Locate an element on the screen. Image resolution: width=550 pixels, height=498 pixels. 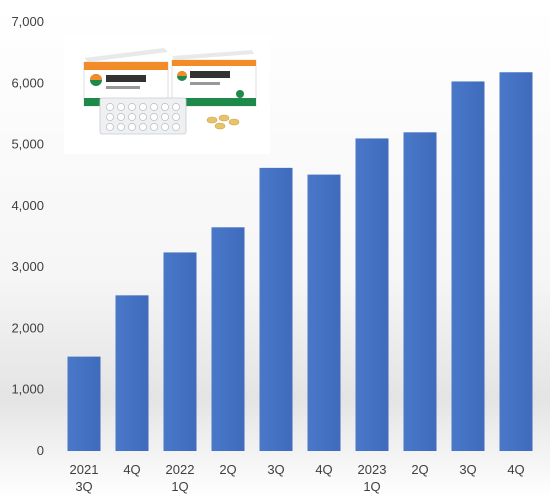
x-axis-labels: 2021 3Q 4Q 2022 1Q 2Q 3Q 4Q 2023 1Q 2Q 3Q 4Q is located at coordinates (297, 478).